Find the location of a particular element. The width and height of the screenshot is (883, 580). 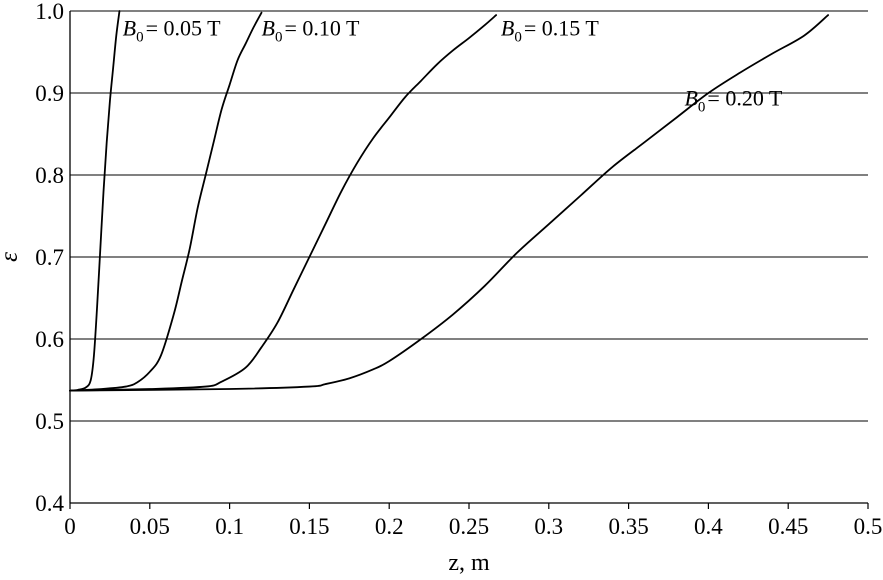

series-label-value: = 0.05 T is located at coordinates (184, 28).